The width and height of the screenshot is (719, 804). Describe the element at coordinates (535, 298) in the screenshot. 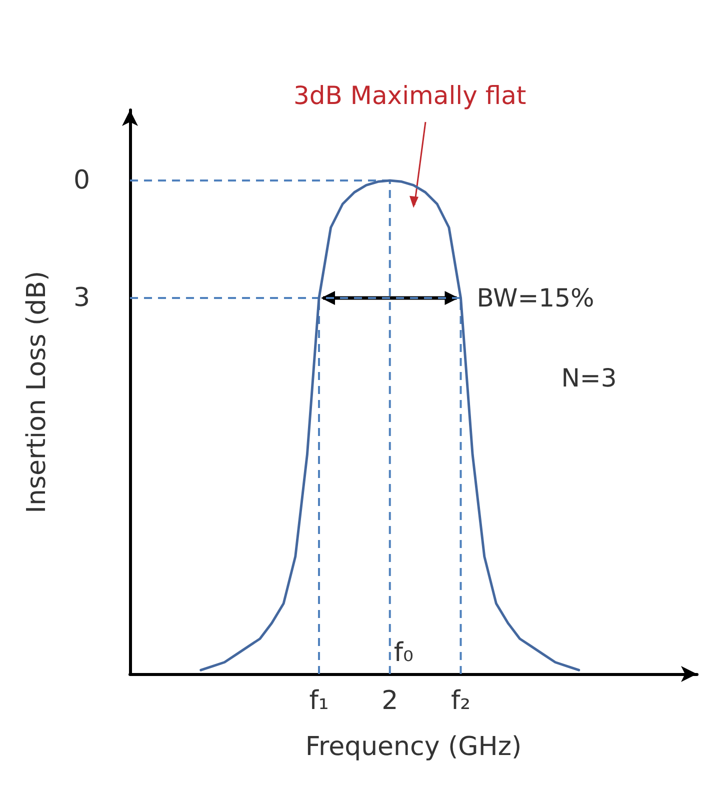

I see `annotation: BW=15%` at that location.